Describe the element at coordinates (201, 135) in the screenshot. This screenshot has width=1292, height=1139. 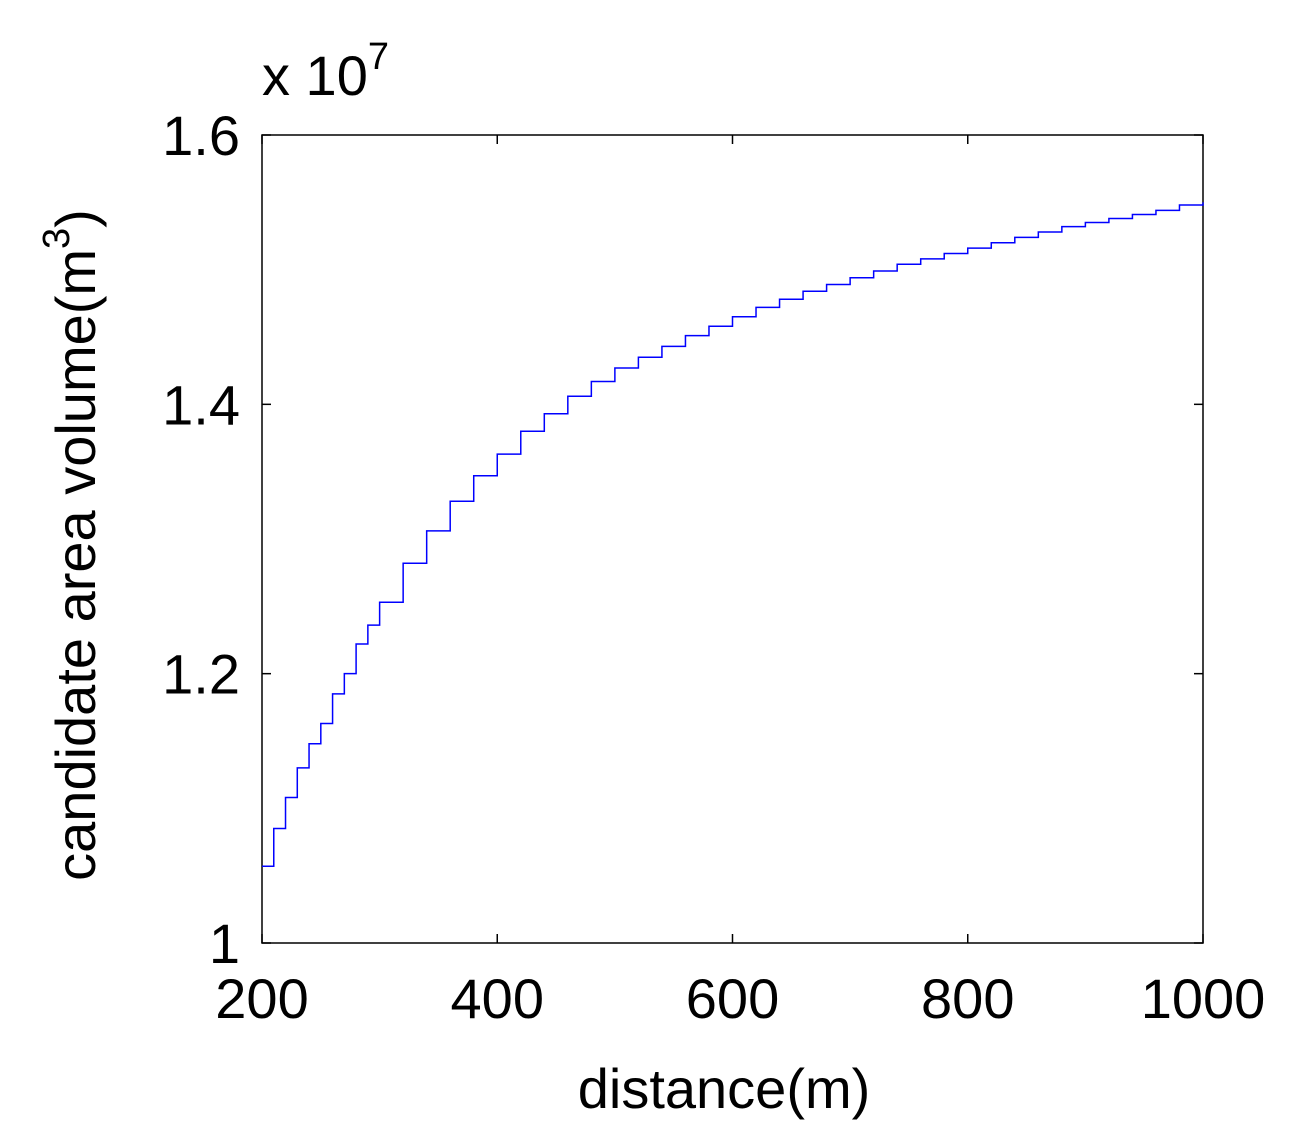
I see `y-tick-label: 1.6` at that location.